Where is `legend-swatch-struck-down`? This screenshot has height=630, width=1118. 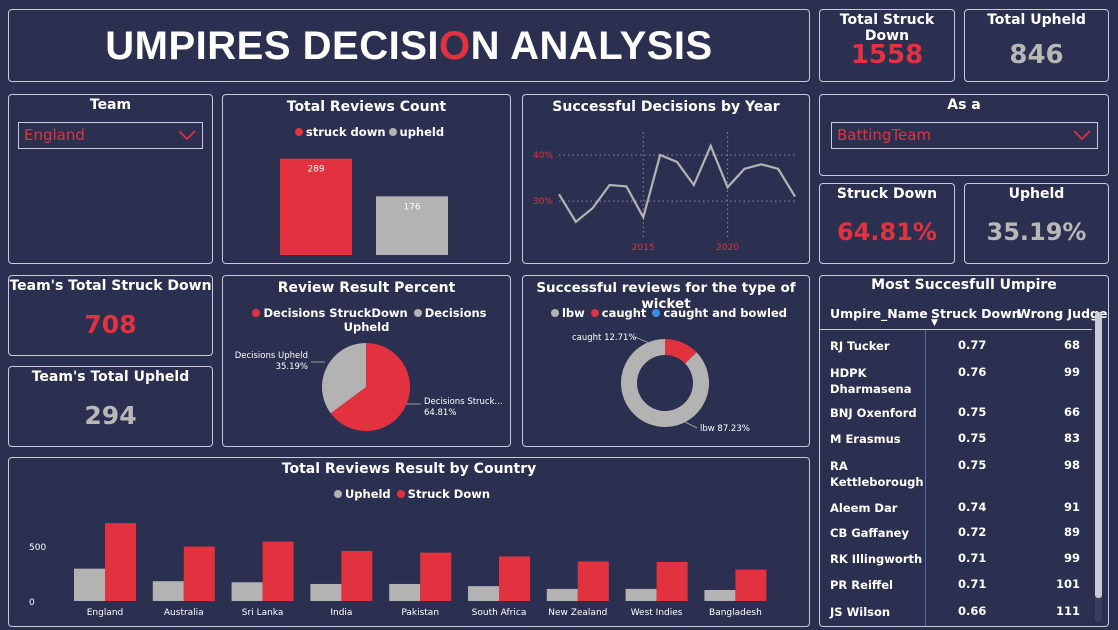 legend-swatch-struck-down is located at coordinates (256, 313).